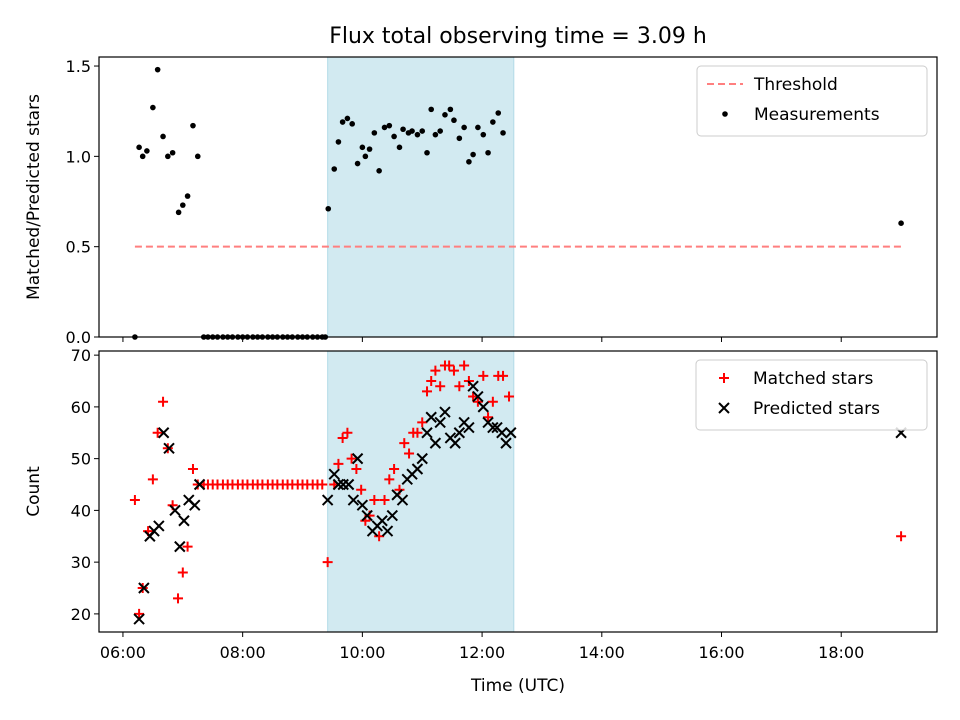 The width and height of the screenshot is (960, 720). What do you see at coordinates (841, 652) in the screenshot?
I see `x-tick-label: 18:00` at bounding box center [841, 652].